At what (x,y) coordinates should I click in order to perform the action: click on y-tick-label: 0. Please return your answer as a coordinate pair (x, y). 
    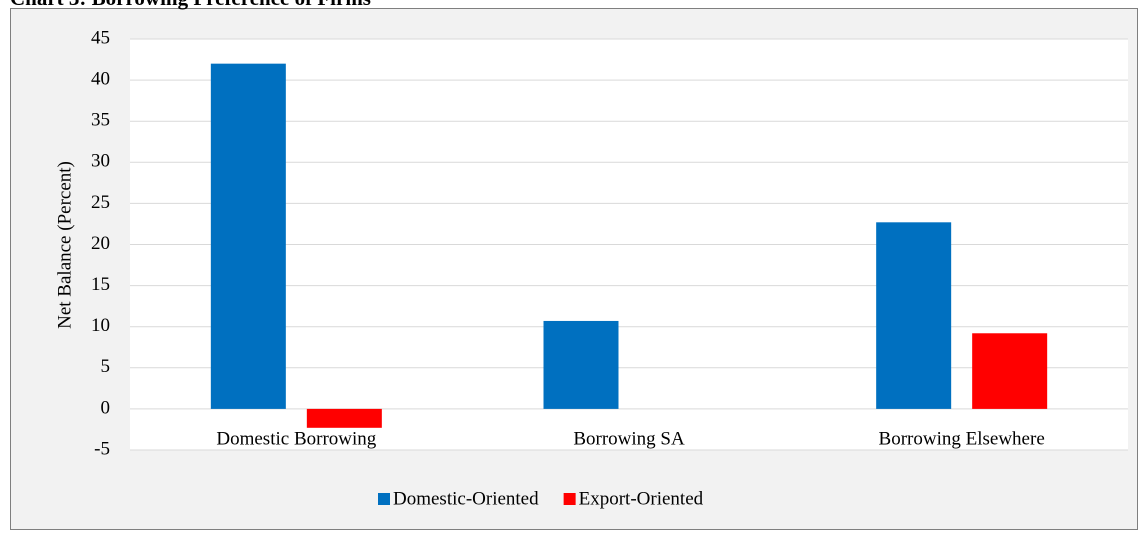
    Looking at the image, I should click on (106, 407).